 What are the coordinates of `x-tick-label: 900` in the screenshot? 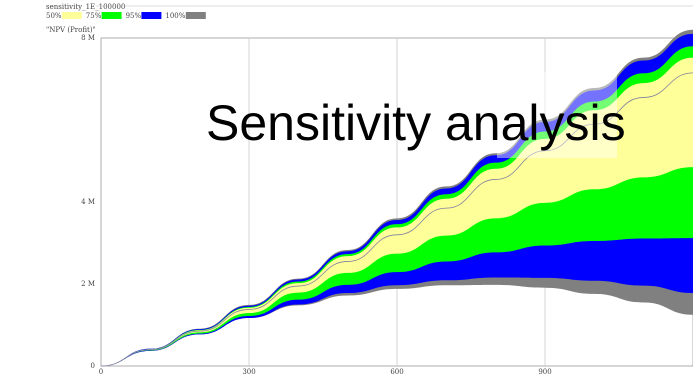 It's located at (544, 371).